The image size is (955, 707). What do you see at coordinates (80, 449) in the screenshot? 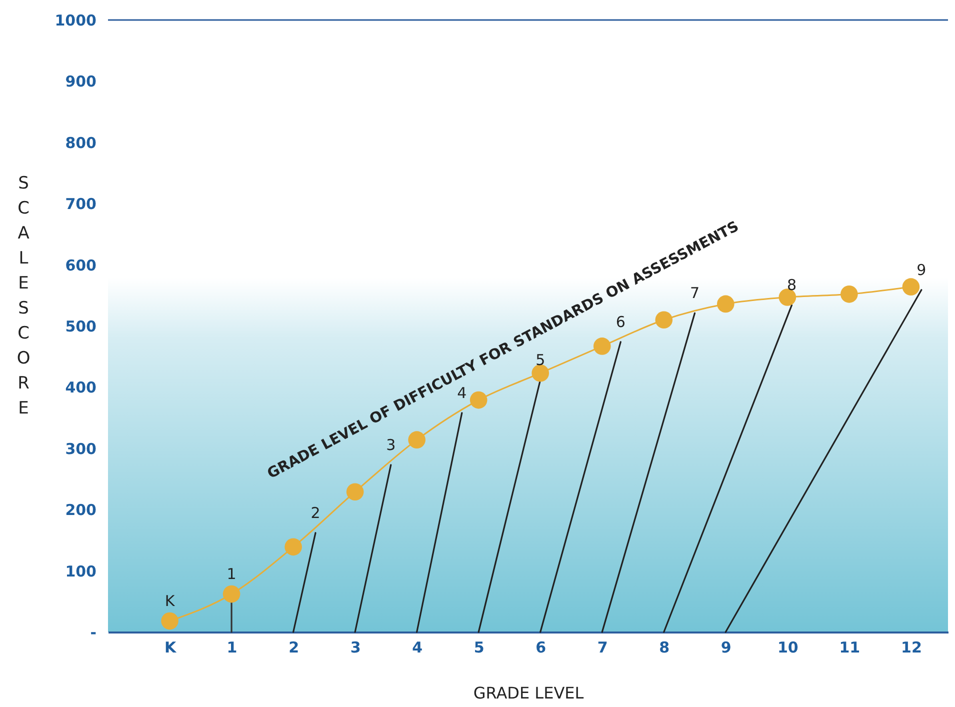
I see `y-tick-label: 300` at bounding box center [80, 449].